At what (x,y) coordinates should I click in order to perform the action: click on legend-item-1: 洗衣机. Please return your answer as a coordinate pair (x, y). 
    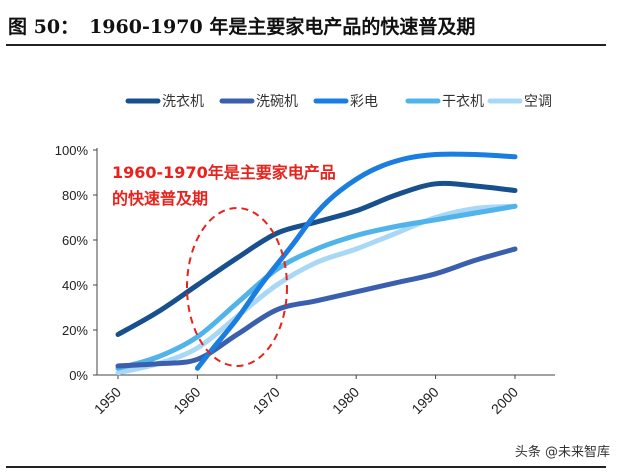
    Looking at the image, I should click on (164, 102).